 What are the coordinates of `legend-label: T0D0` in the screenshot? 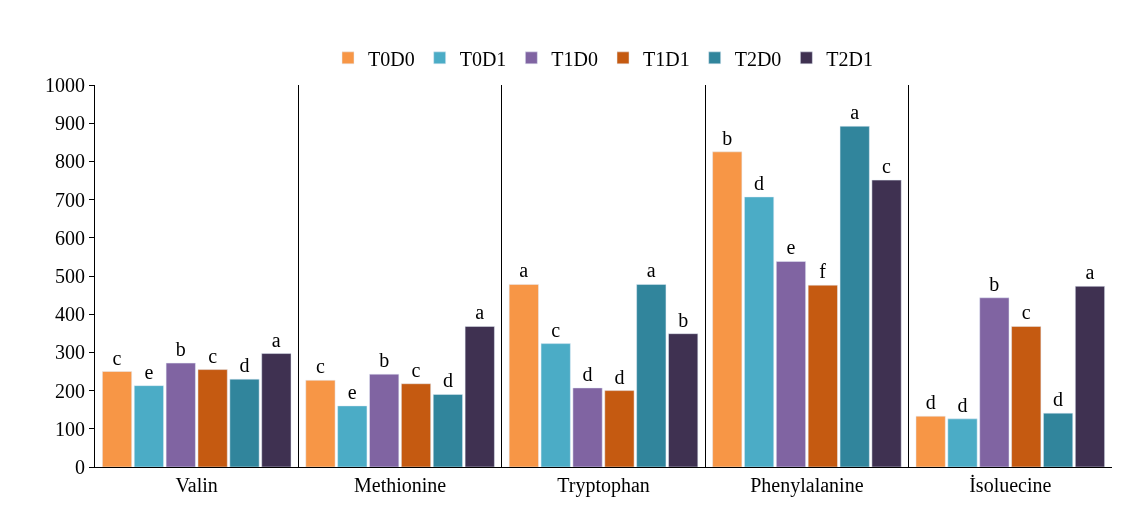 It's located at (391, 58).